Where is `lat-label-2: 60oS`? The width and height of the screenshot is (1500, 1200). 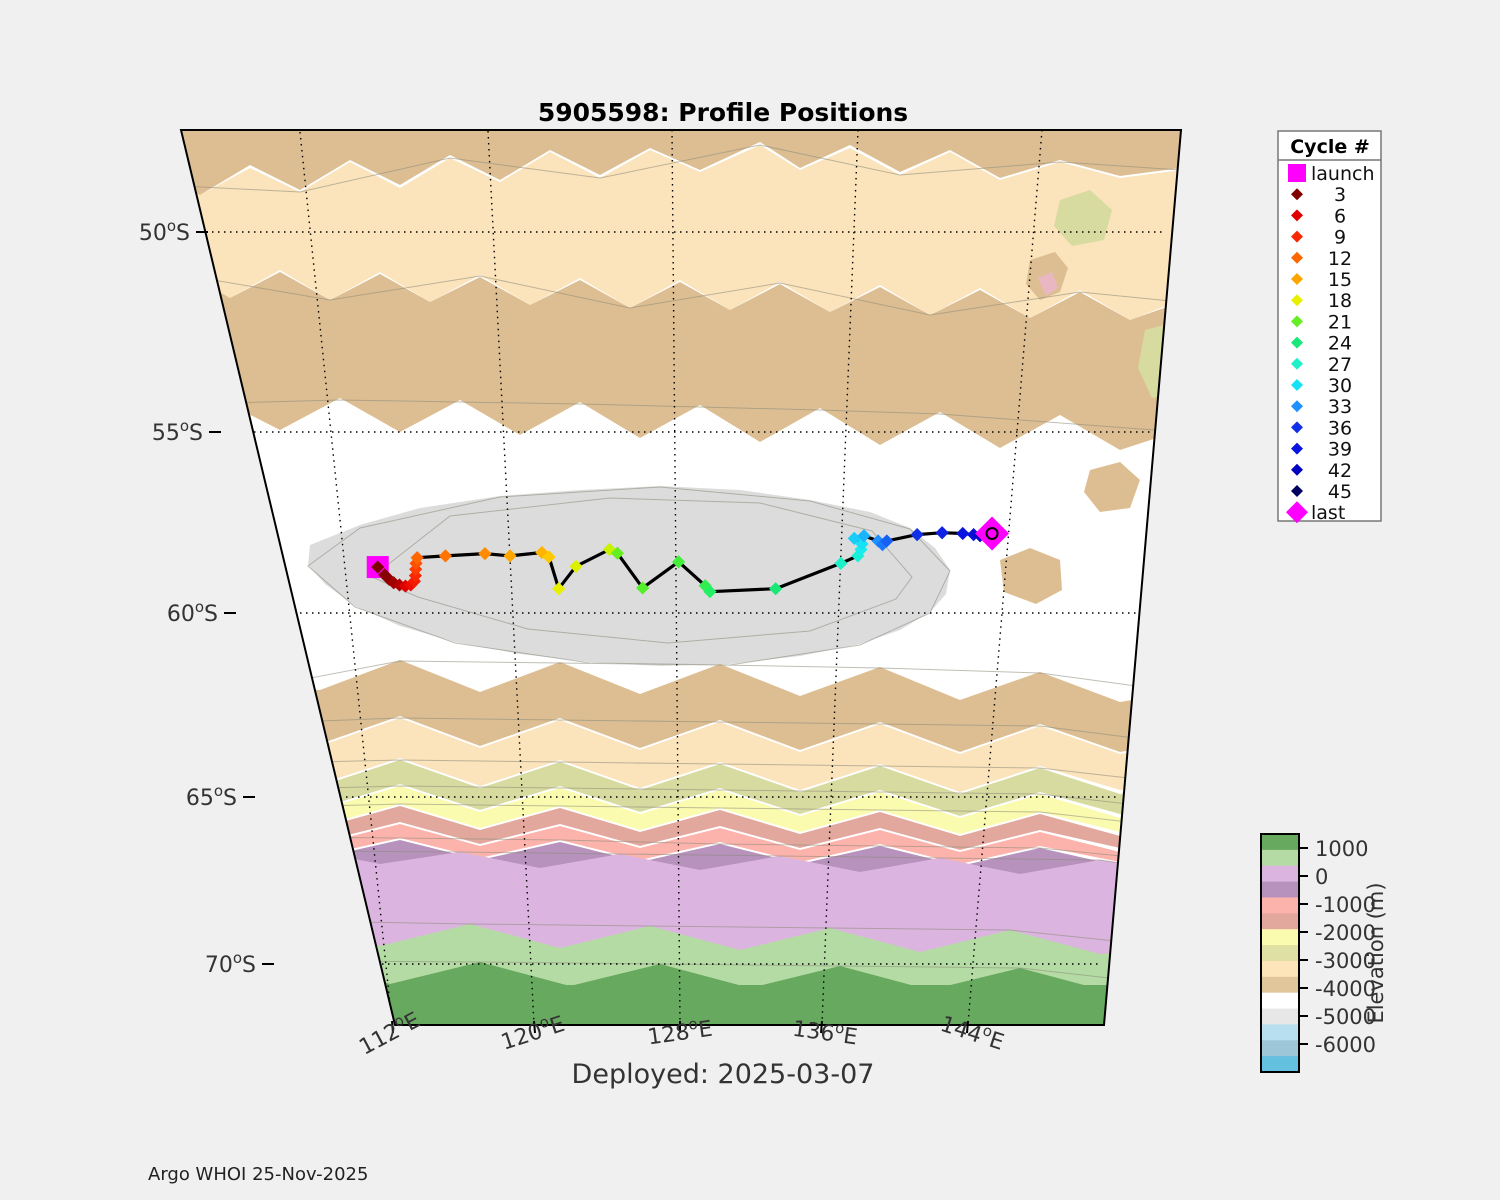 lat-label-2: 60oS is located at coordinates (192, 612).